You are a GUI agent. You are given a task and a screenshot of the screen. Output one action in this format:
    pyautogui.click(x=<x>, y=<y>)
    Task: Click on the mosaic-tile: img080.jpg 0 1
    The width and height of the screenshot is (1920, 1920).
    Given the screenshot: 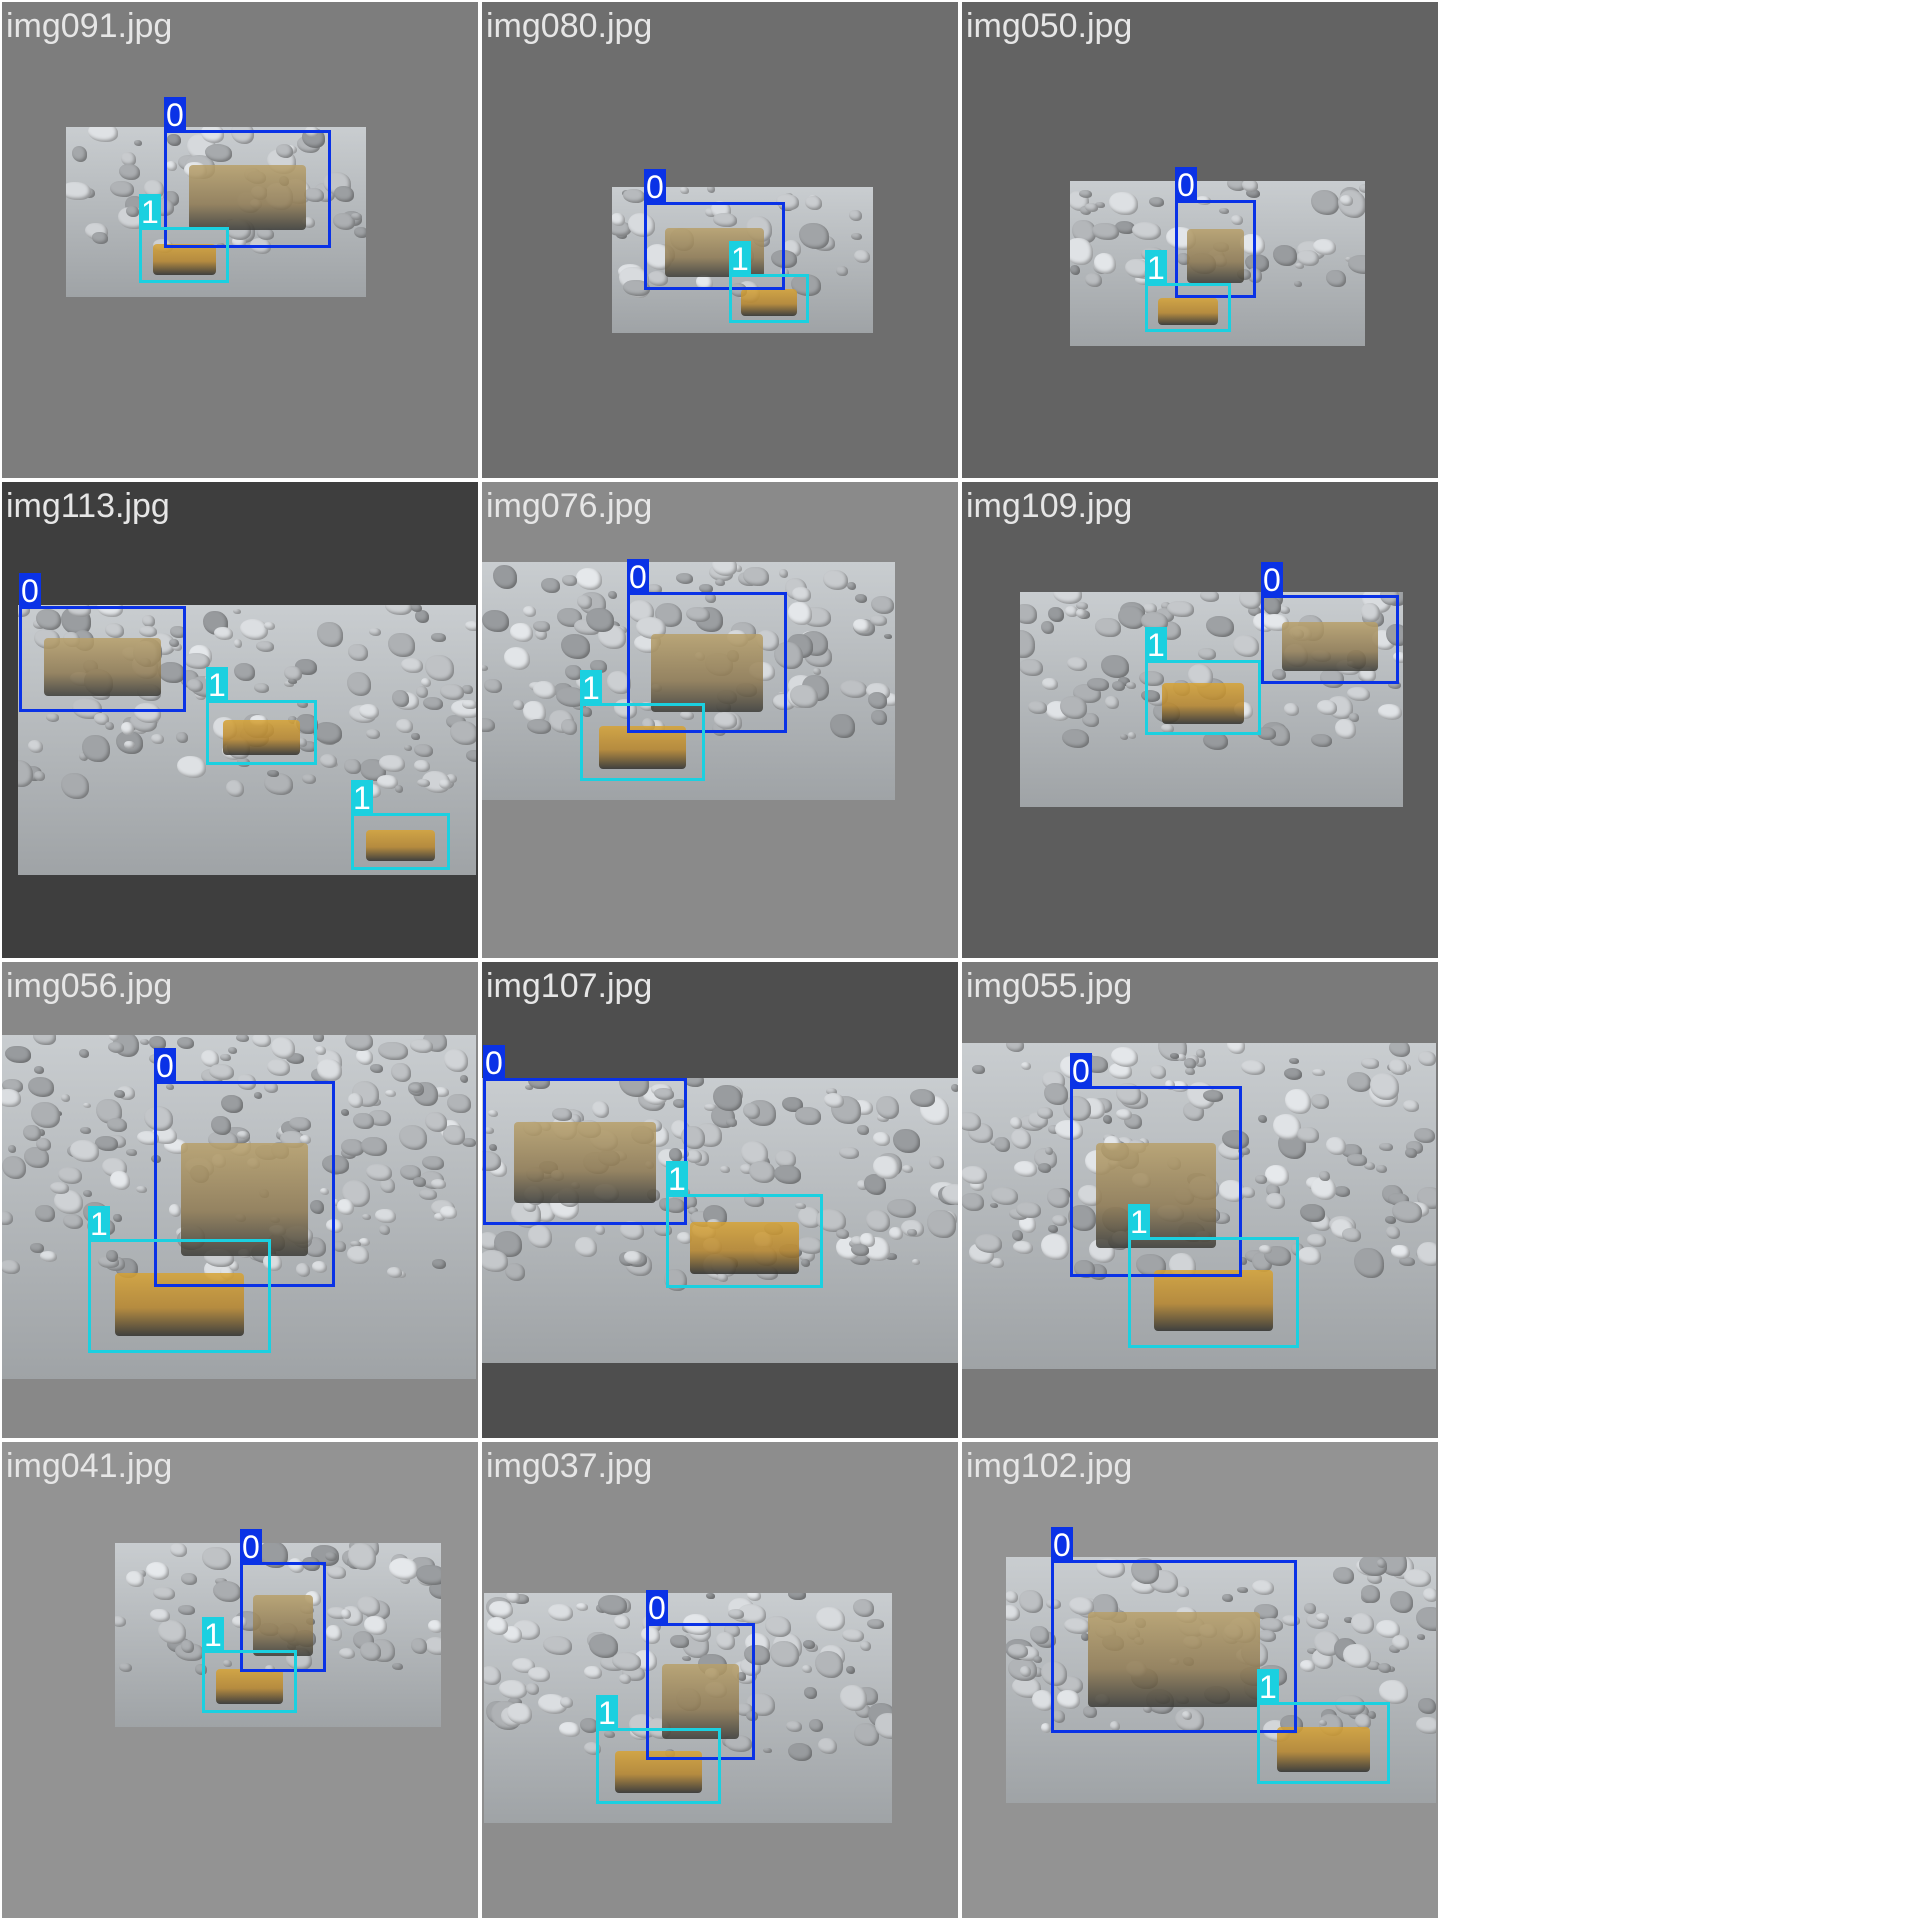 What is the action you would take?
    pyautogui.click(x=720, y=240)
    